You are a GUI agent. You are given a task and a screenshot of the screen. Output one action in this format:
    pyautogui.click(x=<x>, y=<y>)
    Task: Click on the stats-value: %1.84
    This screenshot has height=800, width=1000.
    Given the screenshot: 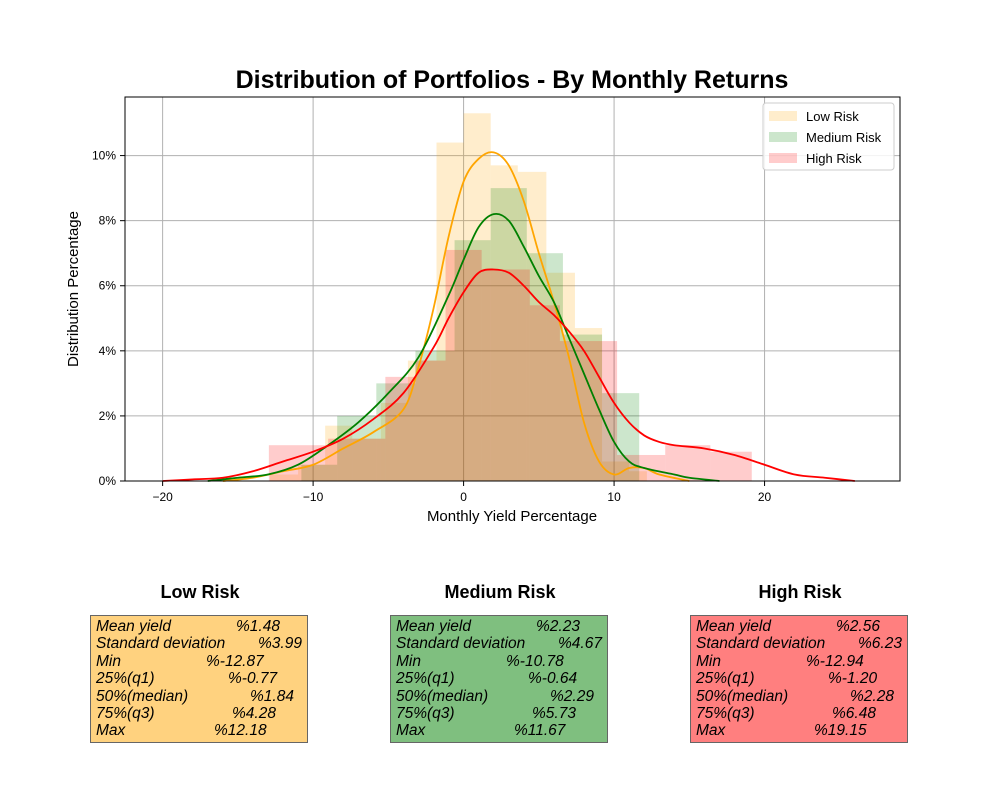 What is the action you would take?
    pyautogui.click(x=272, y=696)
    